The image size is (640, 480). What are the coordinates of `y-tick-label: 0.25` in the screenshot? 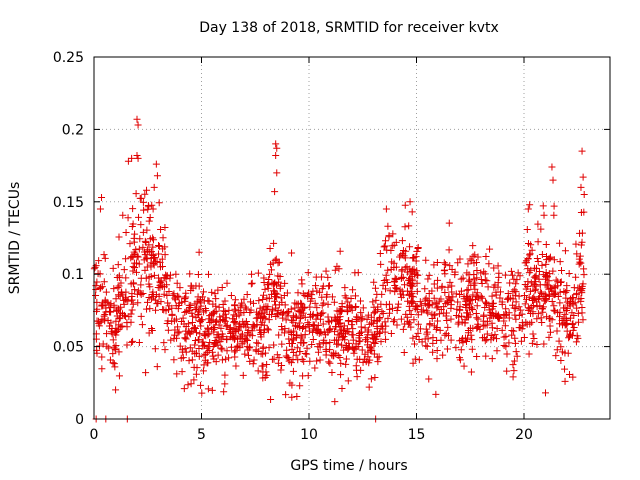 It's located at (68, 58).